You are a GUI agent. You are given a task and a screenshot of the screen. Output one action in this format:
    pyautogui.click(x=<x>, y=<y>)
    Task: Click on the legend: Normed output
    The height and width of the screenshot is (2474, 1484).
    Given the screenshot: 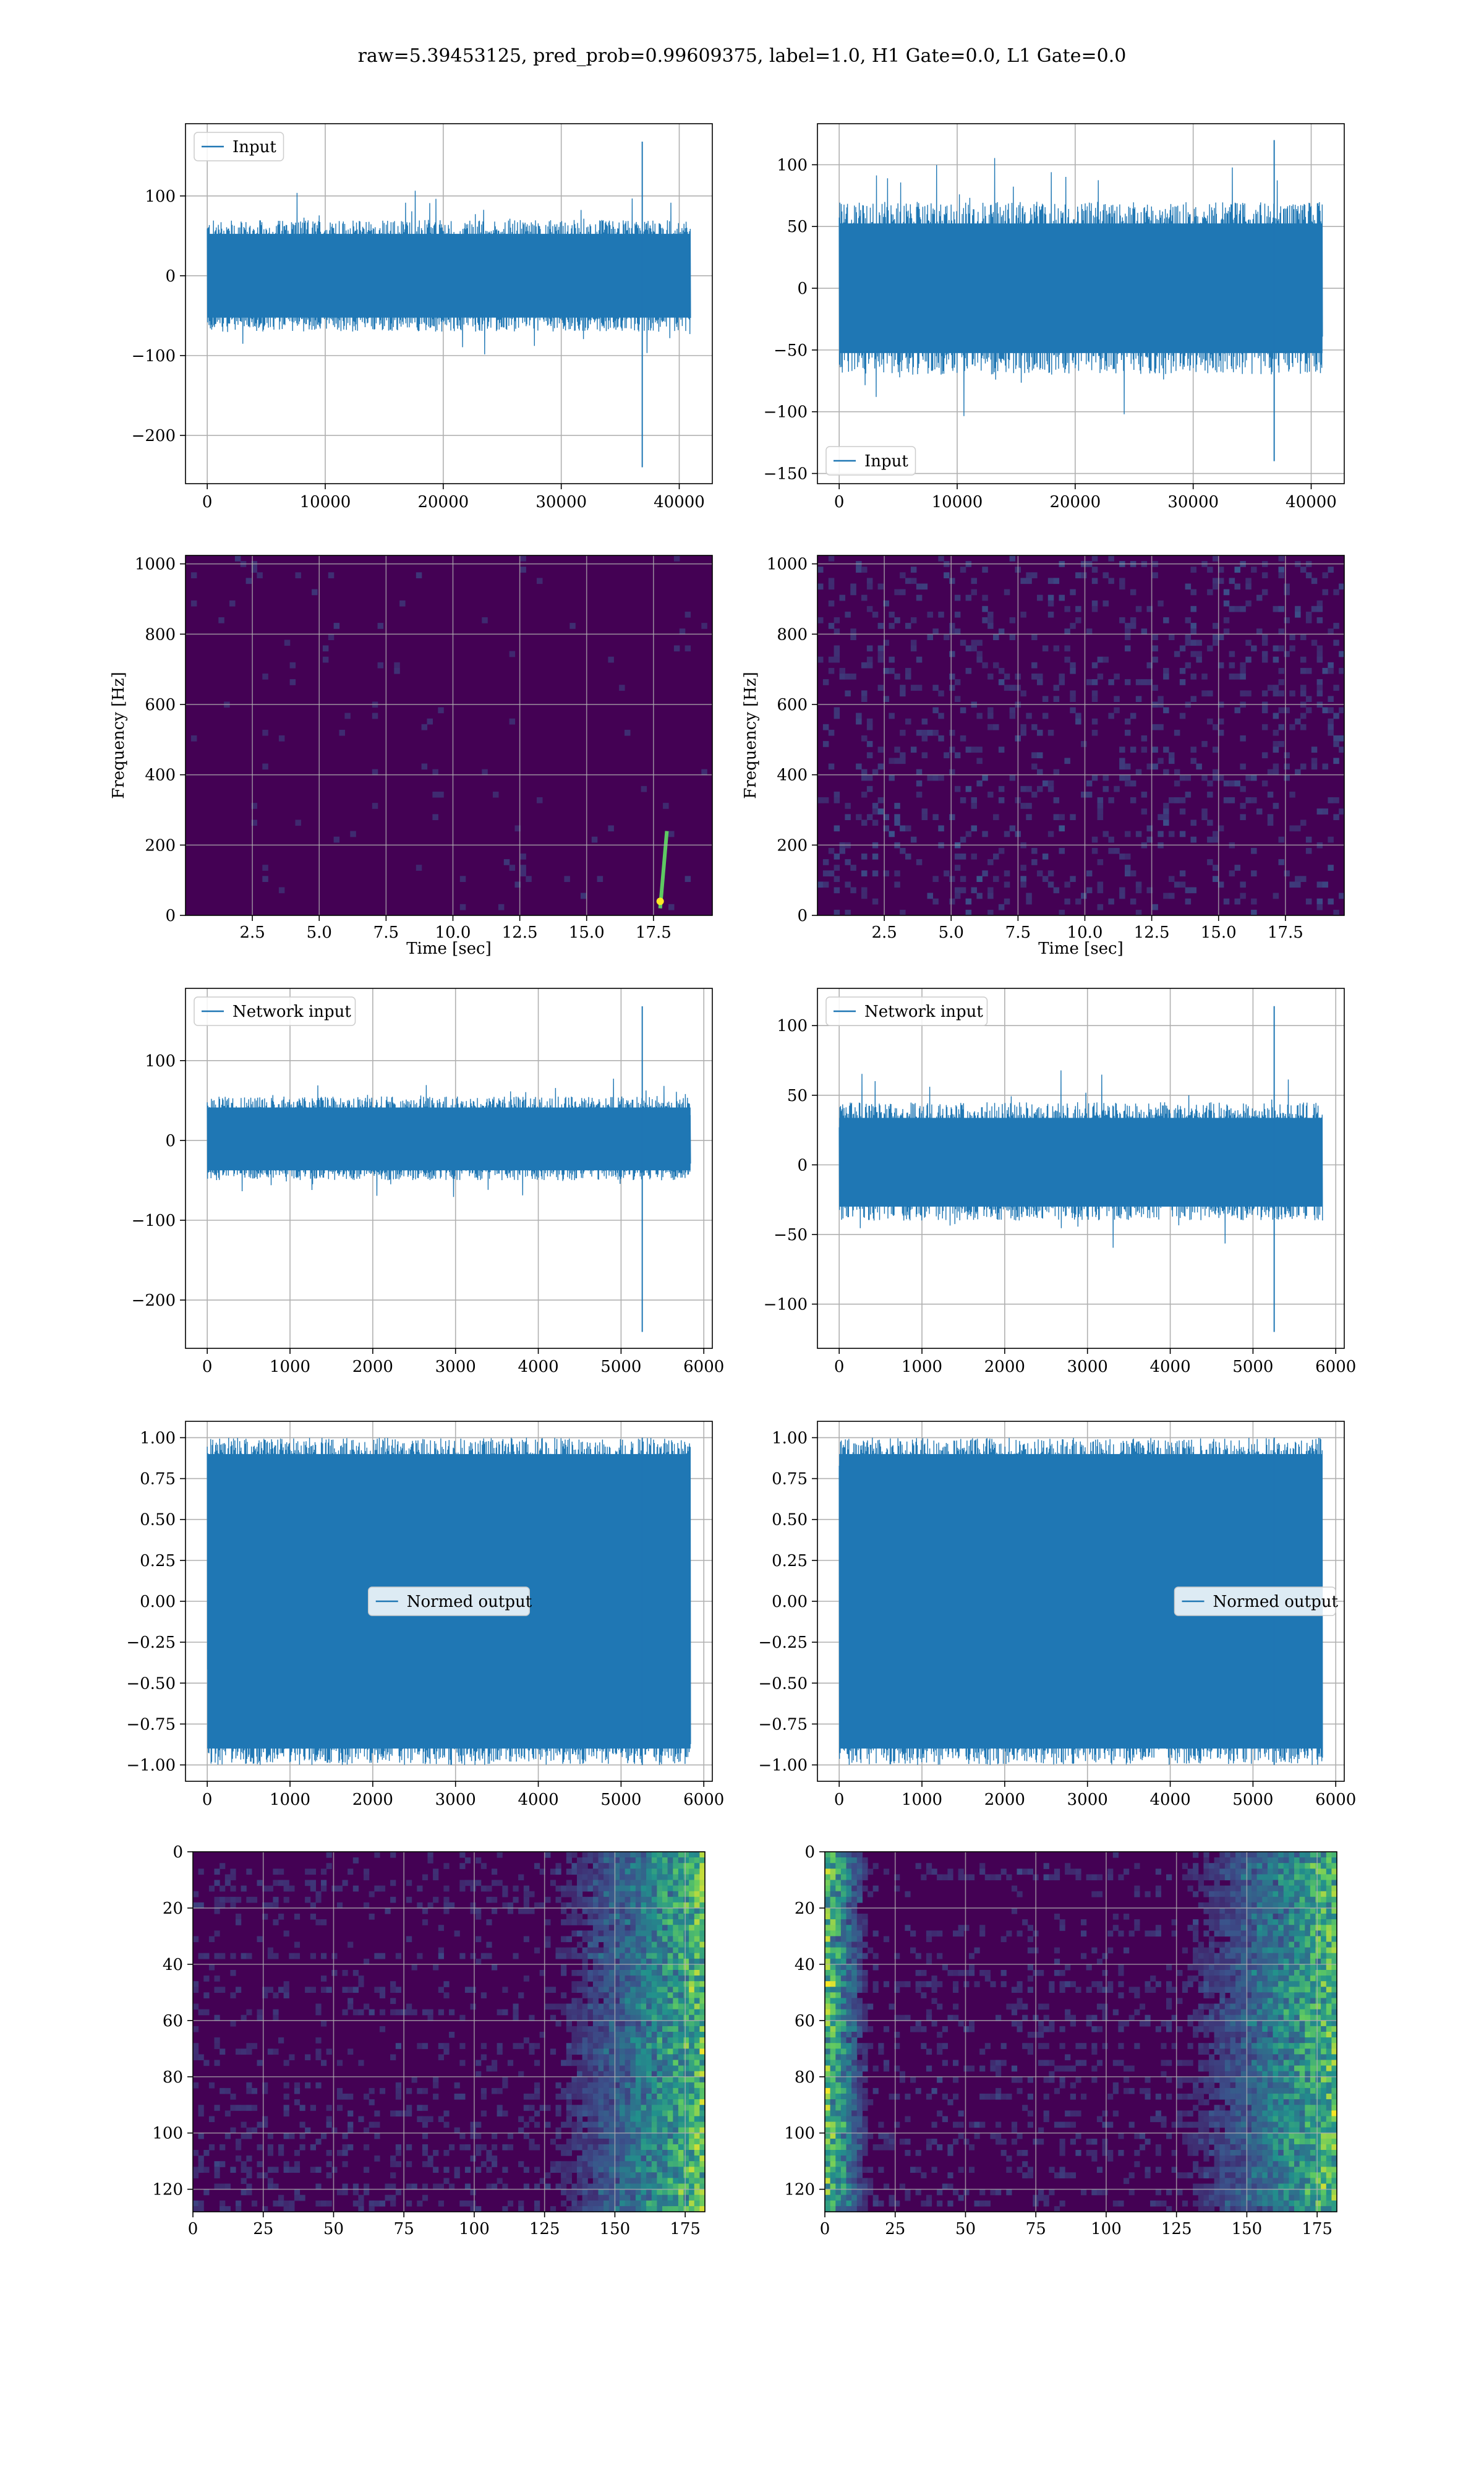 What is the action you would take?
    pyautogui.click(x=450, y=1601)
    